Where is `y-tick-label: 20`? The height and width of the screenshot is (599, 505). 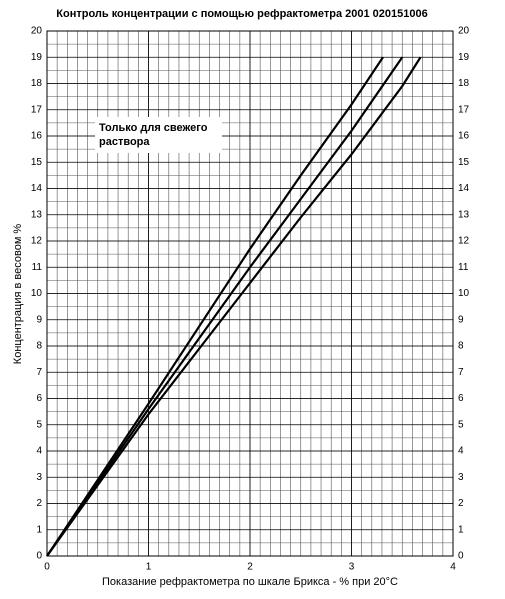
y-tick-label: 20 is located at coordinates (37, 31).